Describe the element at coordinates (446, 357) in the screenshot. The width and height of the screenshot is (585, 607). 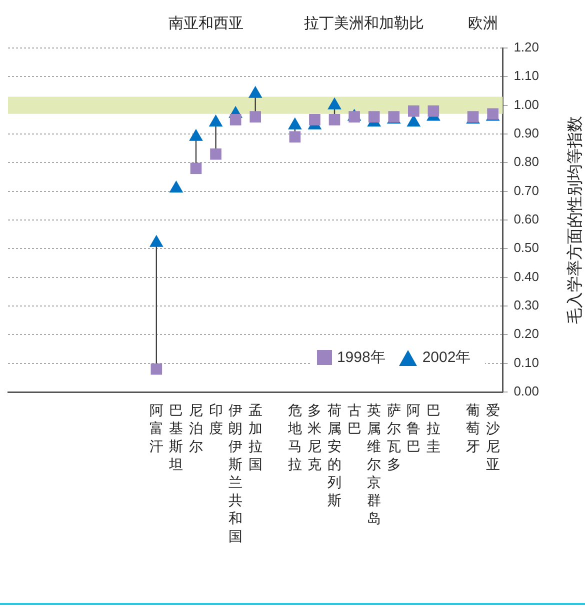
I see `legend-label: 2002年` at that location.